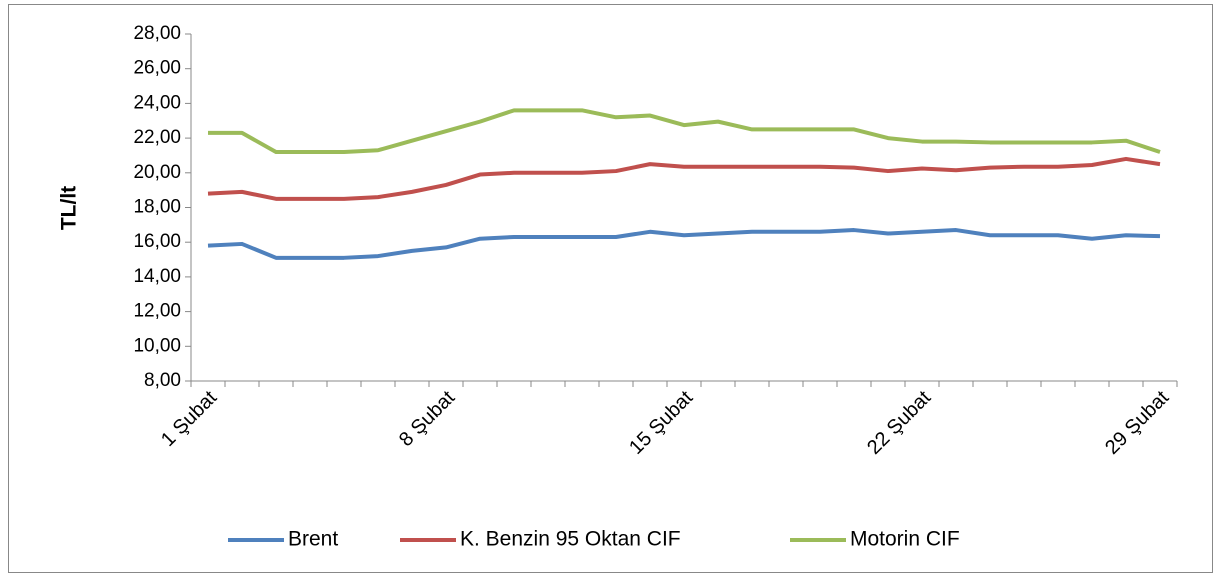 This screenshot has height=574, width=1214. What do you see at coordinates (69, 208) in the screenshot?
I see `y-axis-label: TL/lt` at bounding box center [69, 208].